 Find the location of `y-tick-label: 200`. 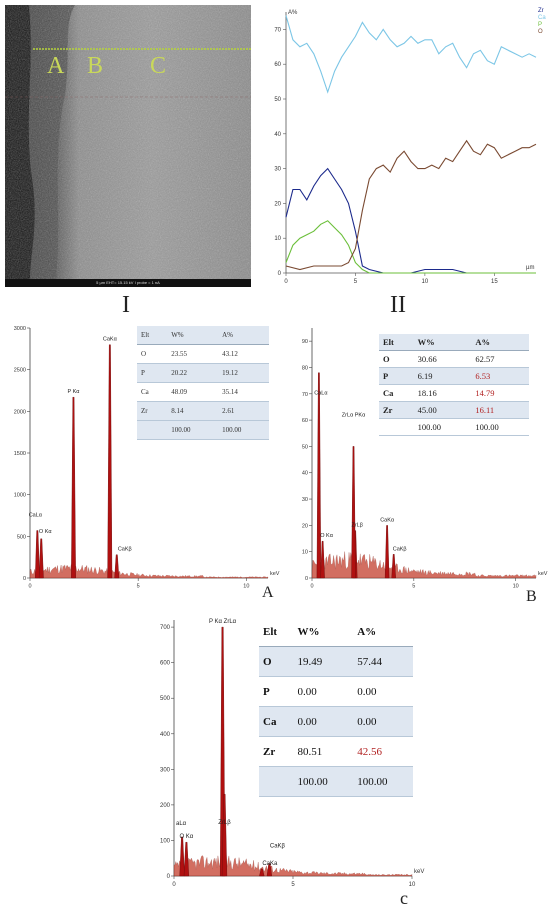

y-tick-label: 200 is located at coordinates (165, 806).